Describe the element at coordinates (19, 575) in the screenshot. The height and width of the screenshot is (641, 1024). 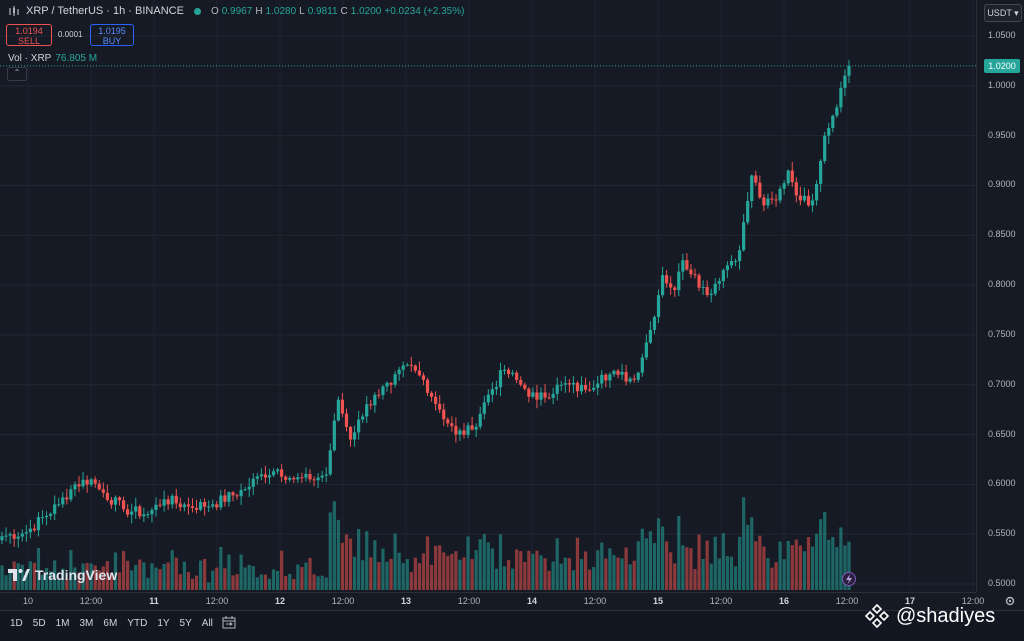
I see `tradingview-logo-icon` at that location.